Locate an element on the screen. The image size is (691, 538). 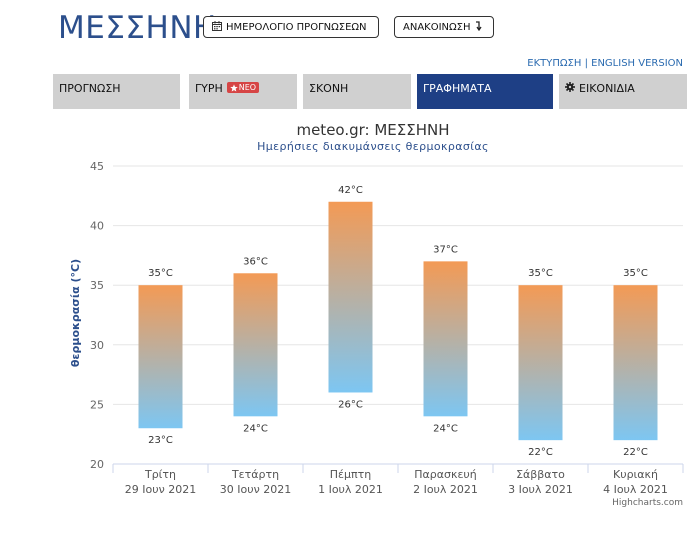
y-tick-label: 25 is located at coordinates (97, 404).